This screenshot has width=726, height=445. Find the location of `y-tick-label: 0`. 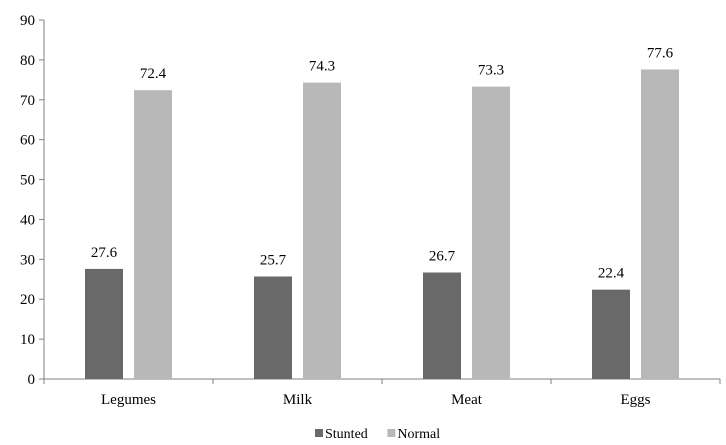

y-tick-label: 0 is located at coordinates (32, 380).